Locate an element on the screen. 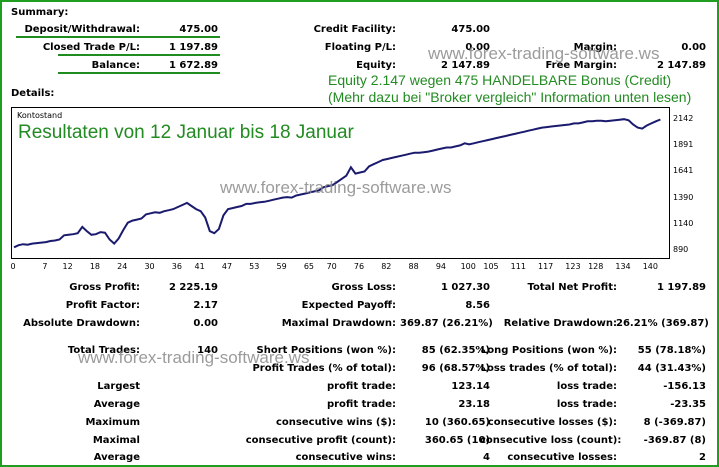 This screenshot has height=467, width=719. y-tick-label: 1390 is located at coordinates (683, 197).